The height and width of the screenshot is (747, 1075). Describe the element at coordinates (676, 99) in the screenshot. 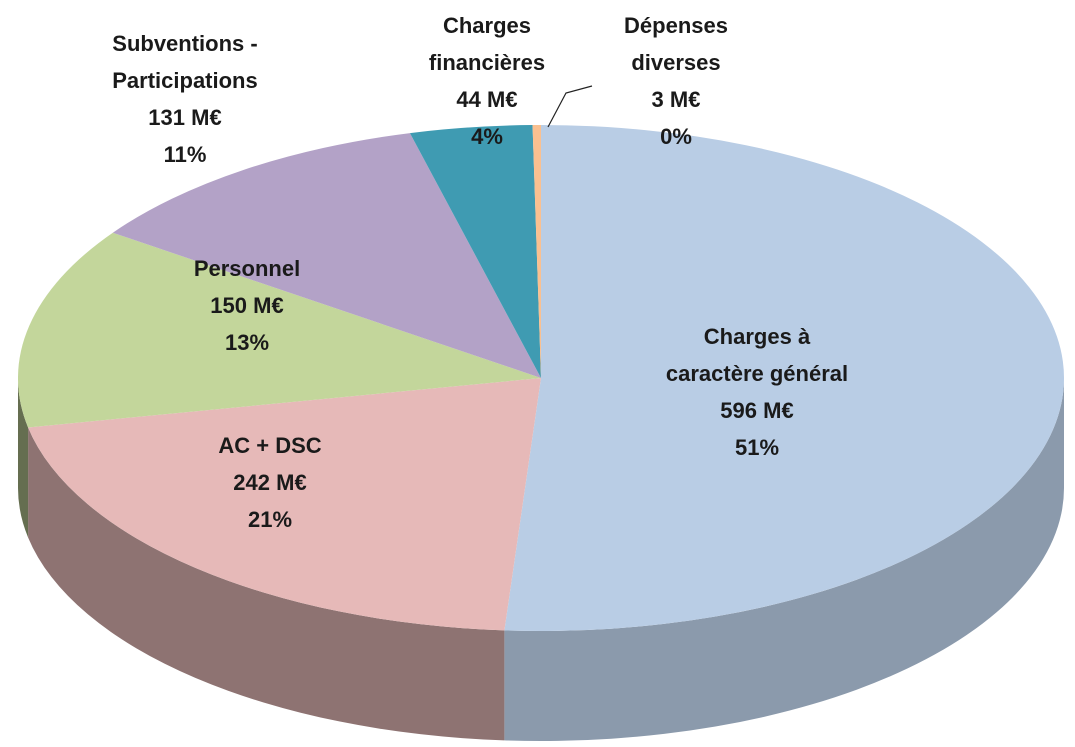

I see `value-label: 3 M€` at that location.